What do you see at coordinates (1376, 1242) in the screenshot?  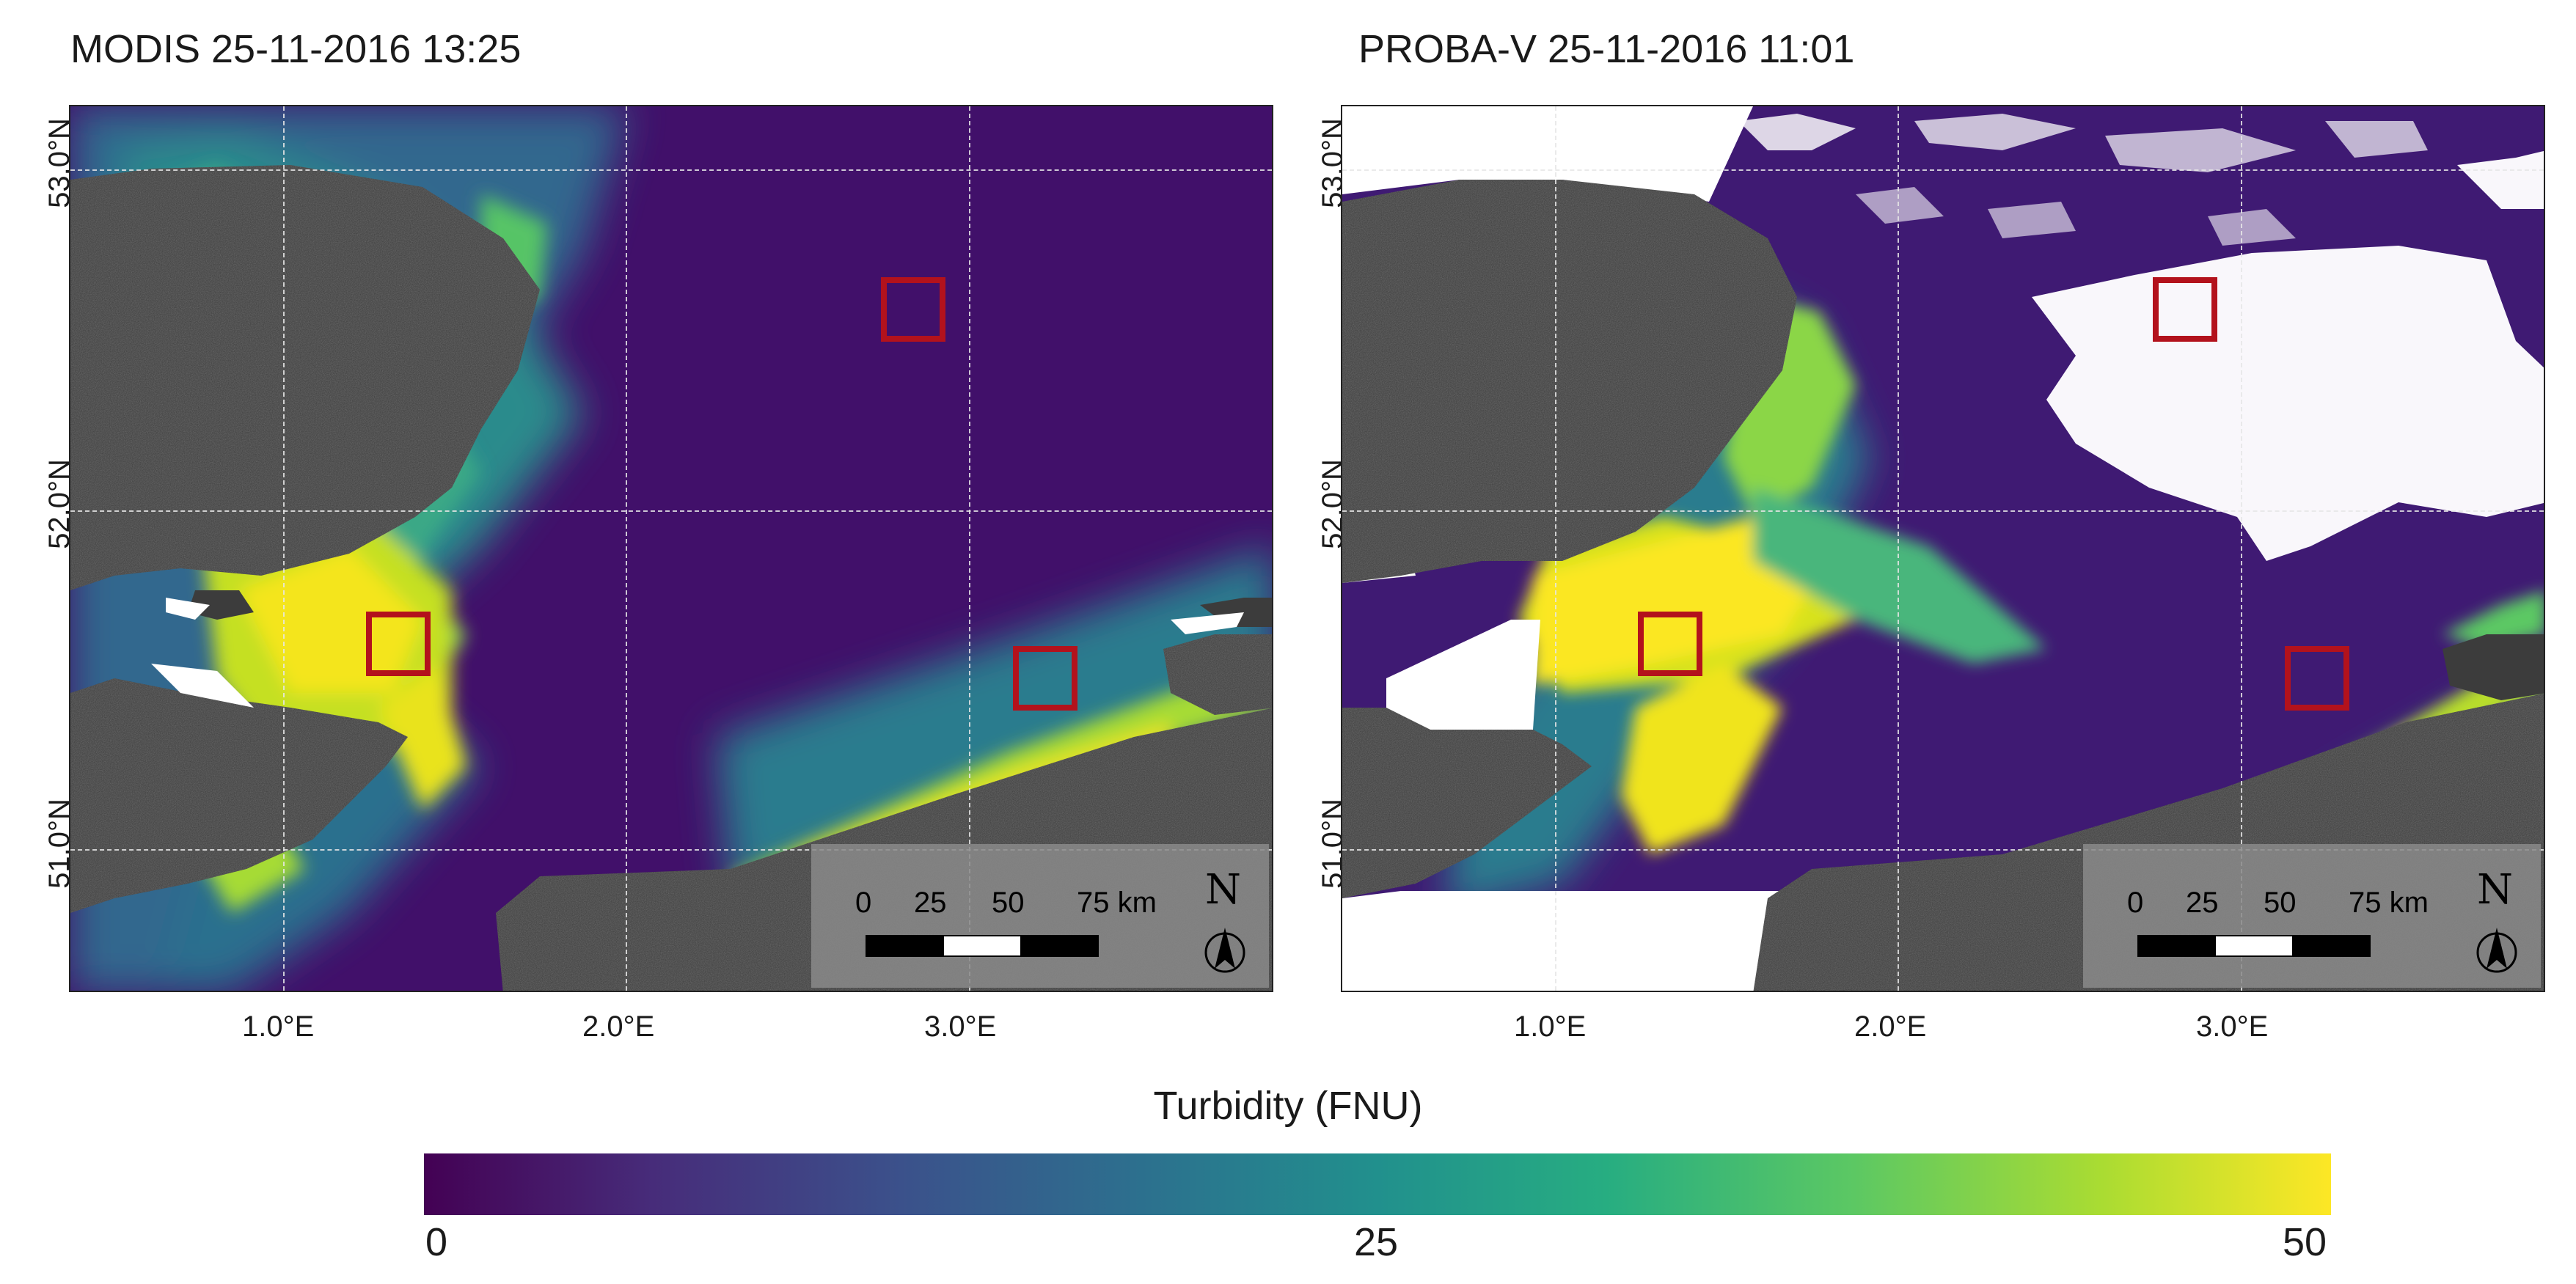 I see `colorbar-tick: 25` at bounding box center [1376, 1242].